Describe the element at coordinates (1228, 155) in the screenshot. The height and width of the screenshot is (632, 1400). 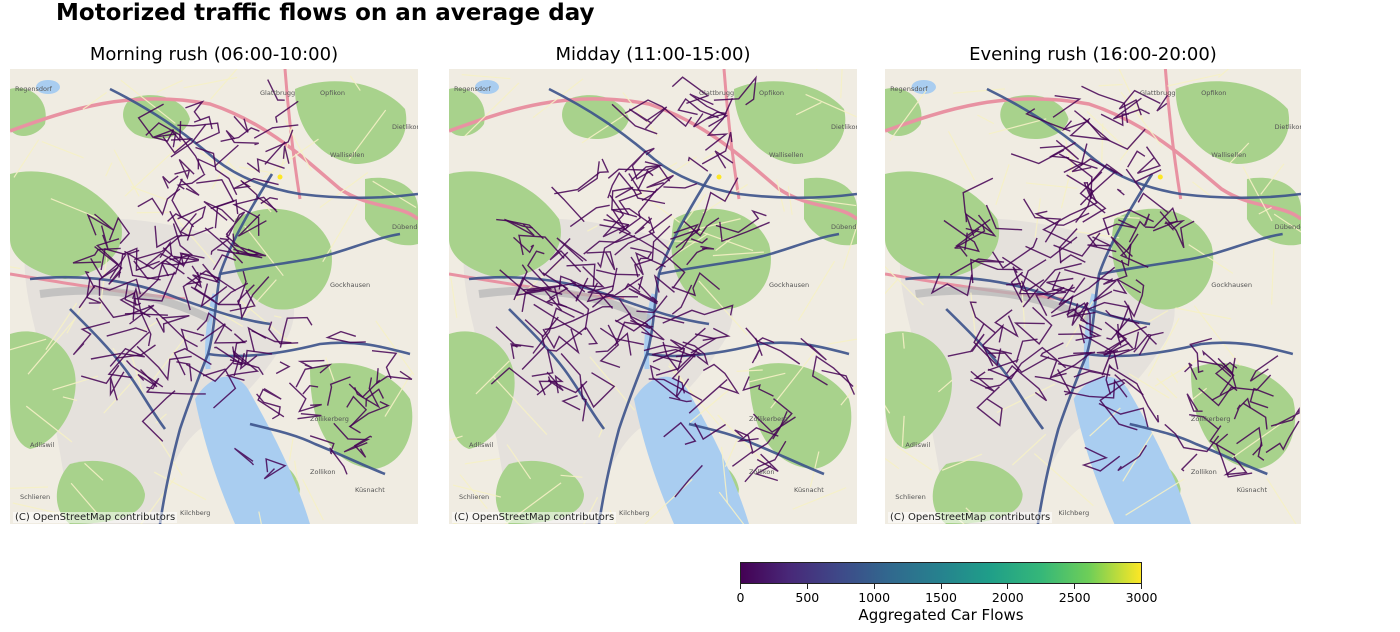
I see `place-label: Wallisellen` at that location.